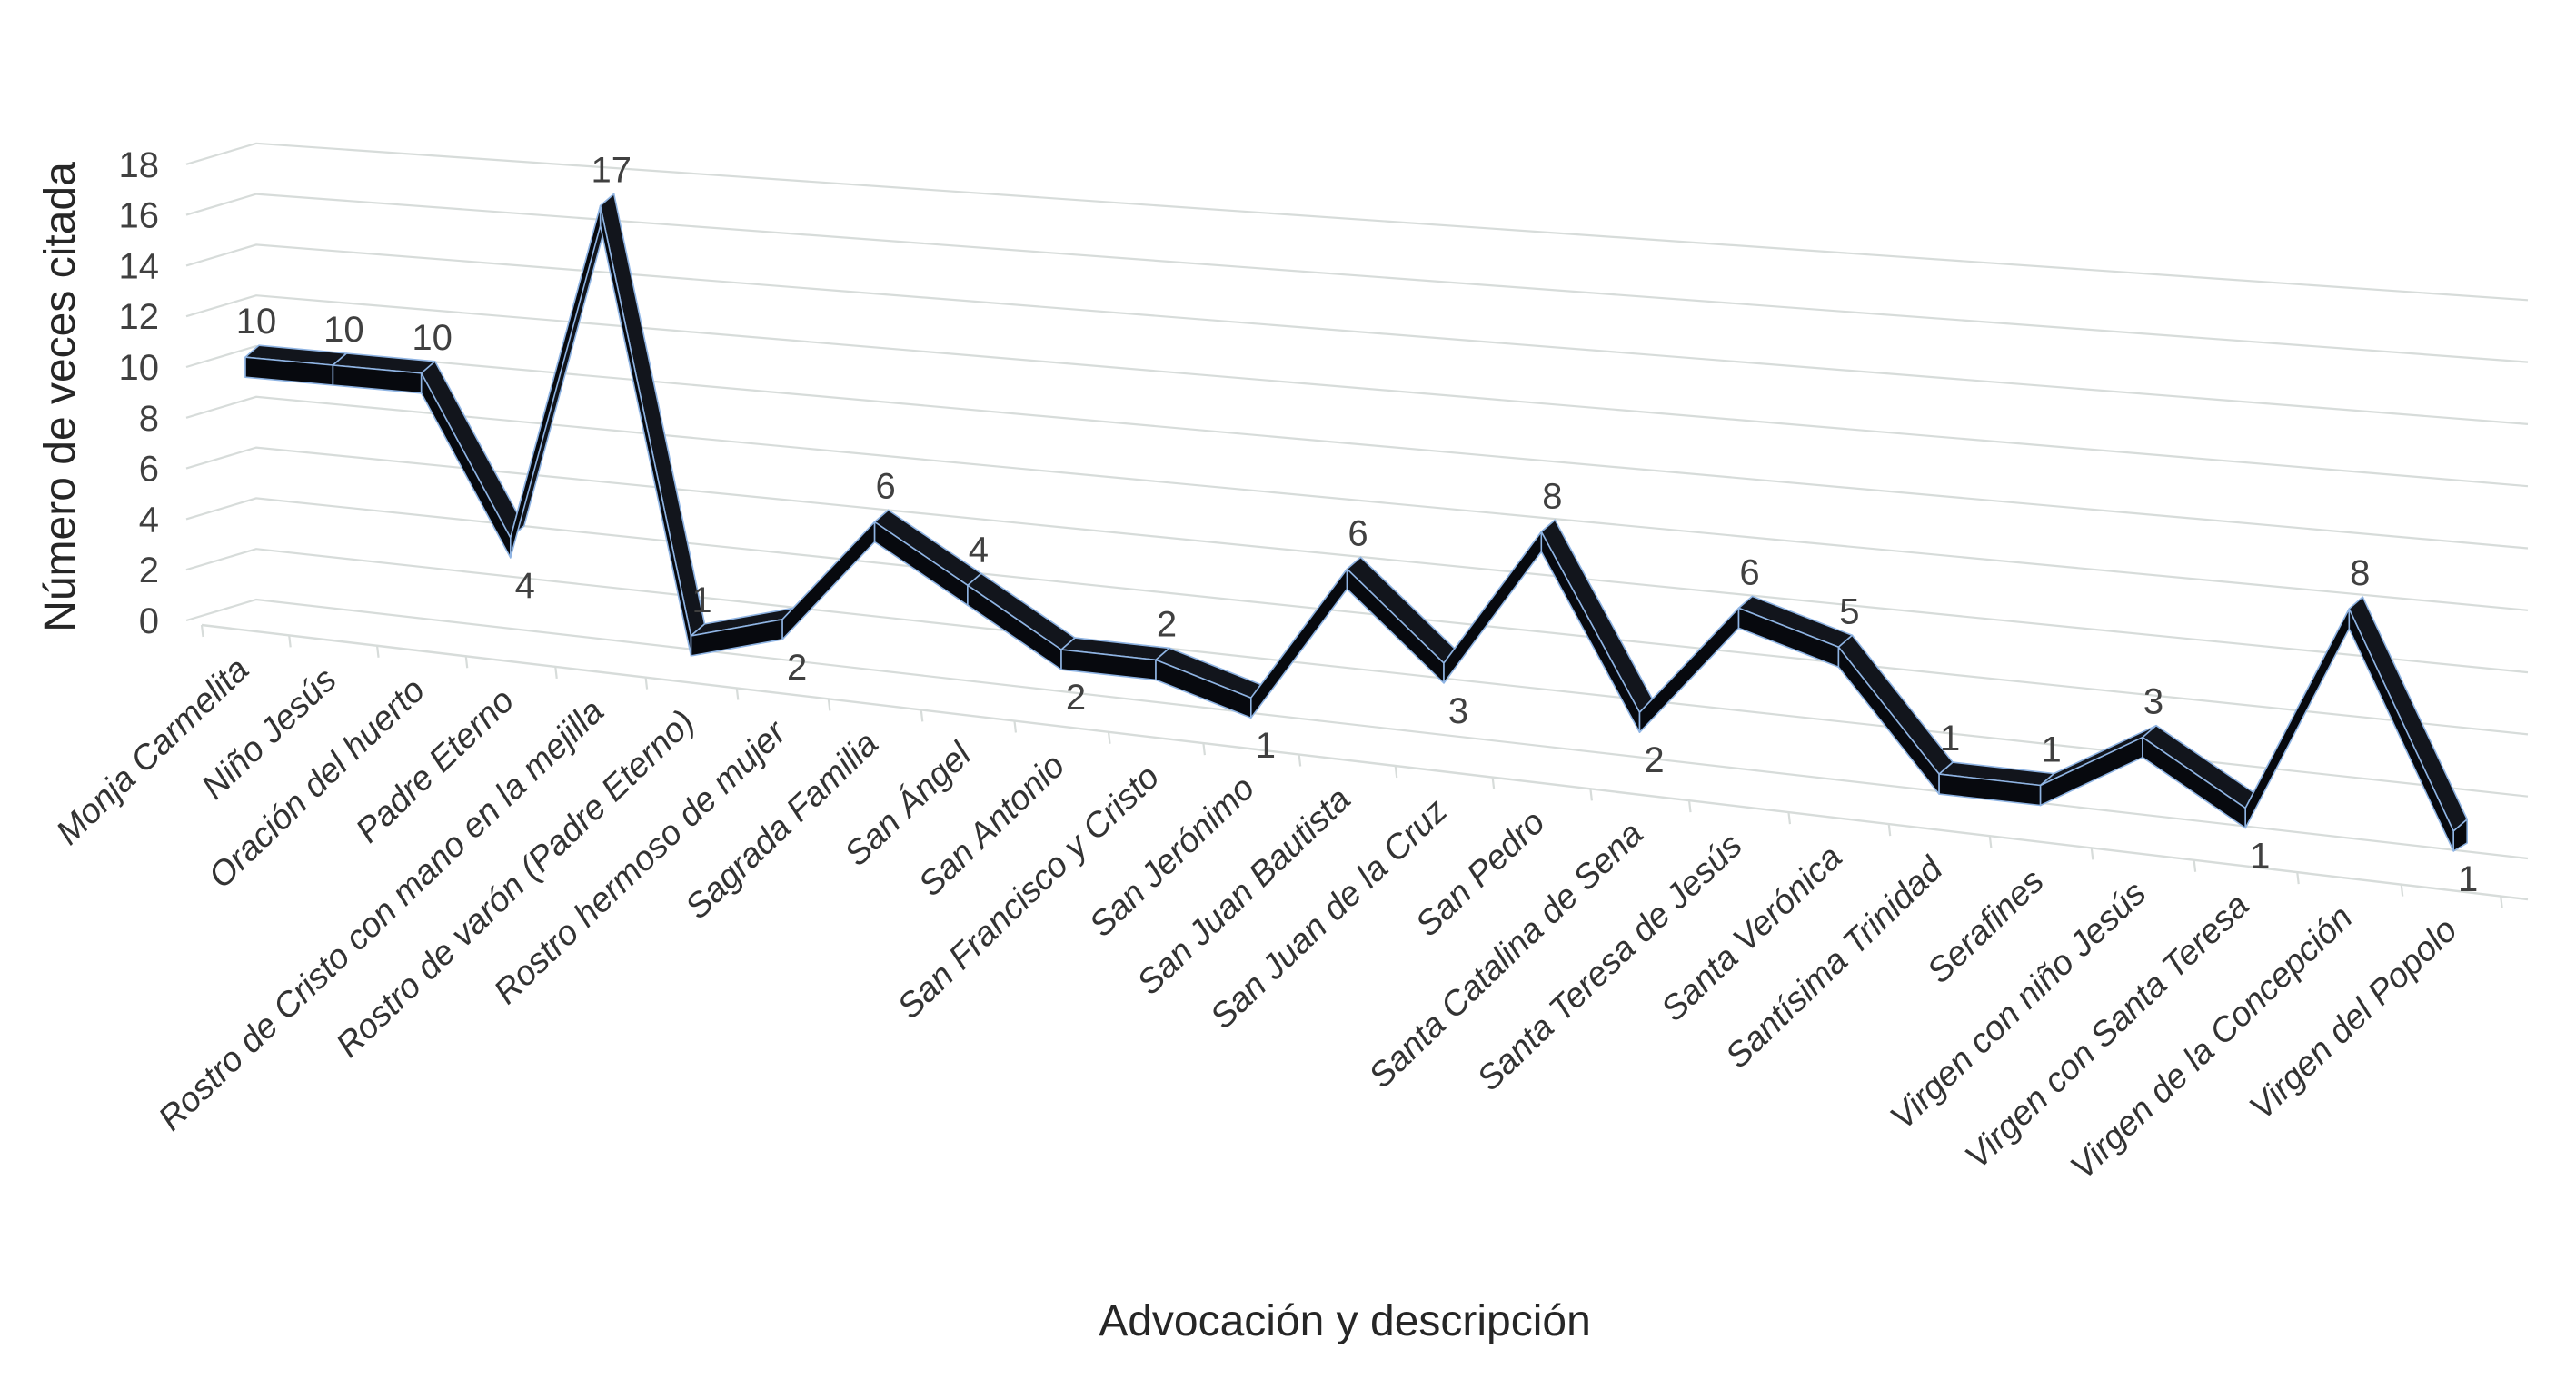 The image size is (2576, 1389). Describe the element at coordinates (139, 368) in the screenshot. I see `y-tick-label: 10` at that location.